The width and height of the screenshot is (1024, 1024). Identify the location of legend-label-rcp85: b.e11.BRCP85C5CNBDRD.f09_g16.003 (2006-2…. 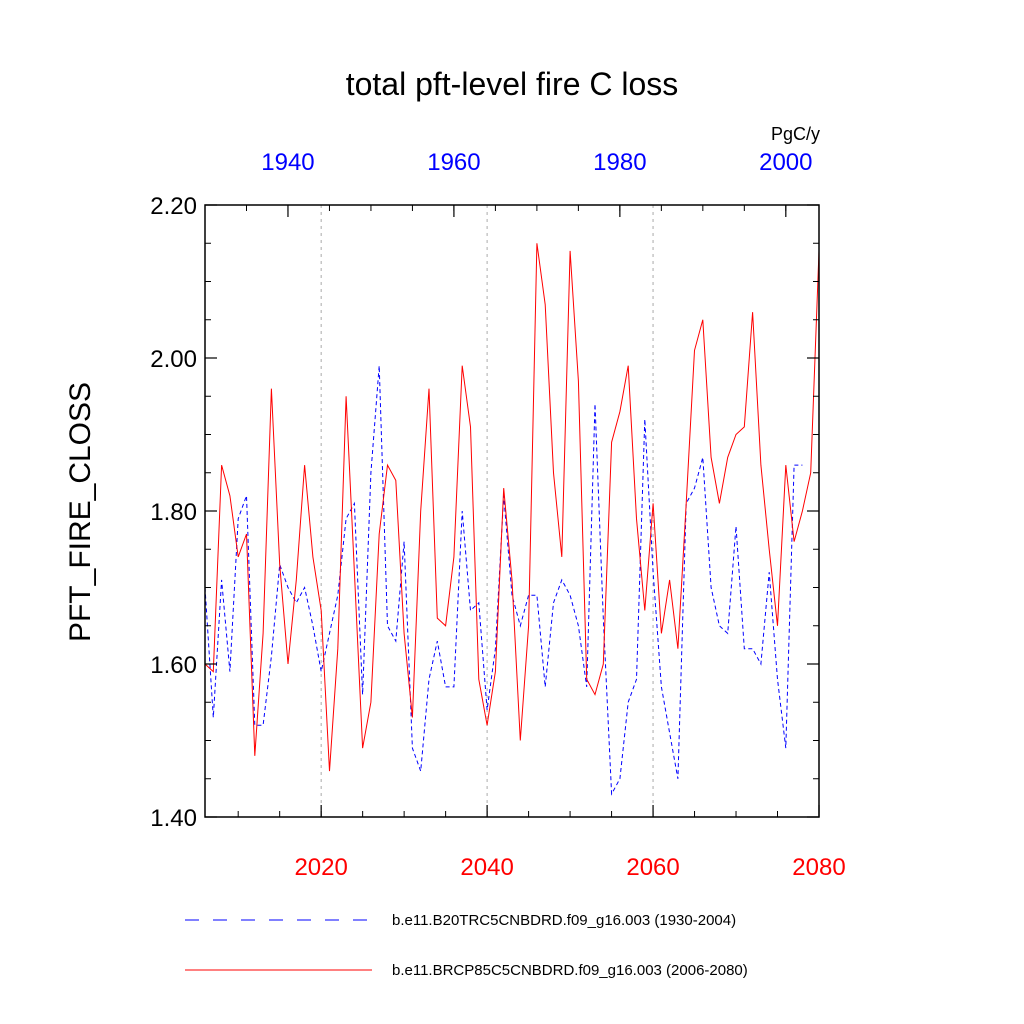
(570, 970).